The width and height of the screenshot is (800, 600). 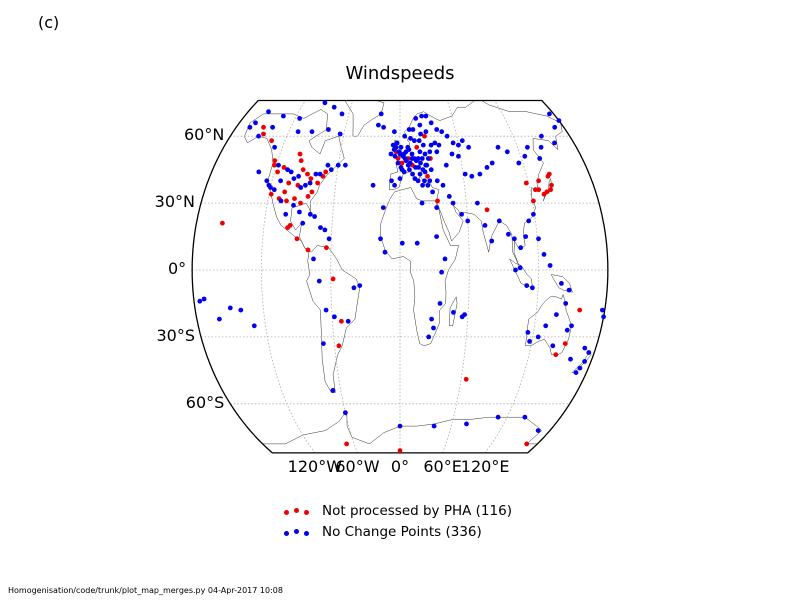 I want to click on lon-label-120w: 120°W, so click(x=315, y=466).